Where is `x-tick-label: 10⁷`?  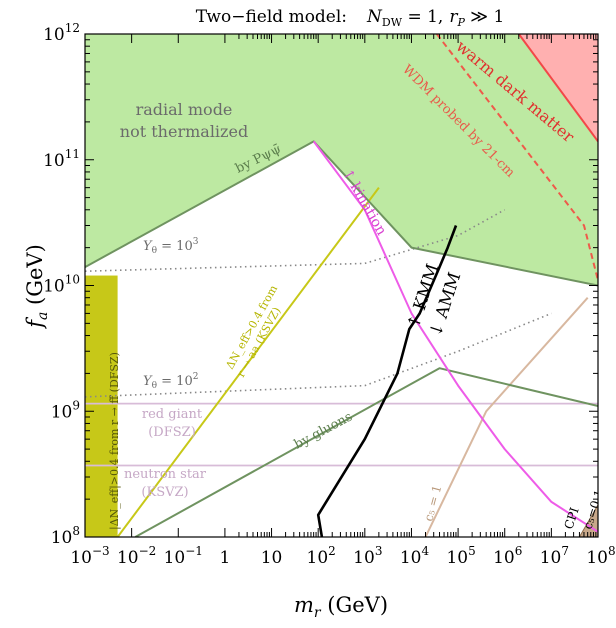 x-tick-label: 10⁷ is located at coordinates (554, 556).